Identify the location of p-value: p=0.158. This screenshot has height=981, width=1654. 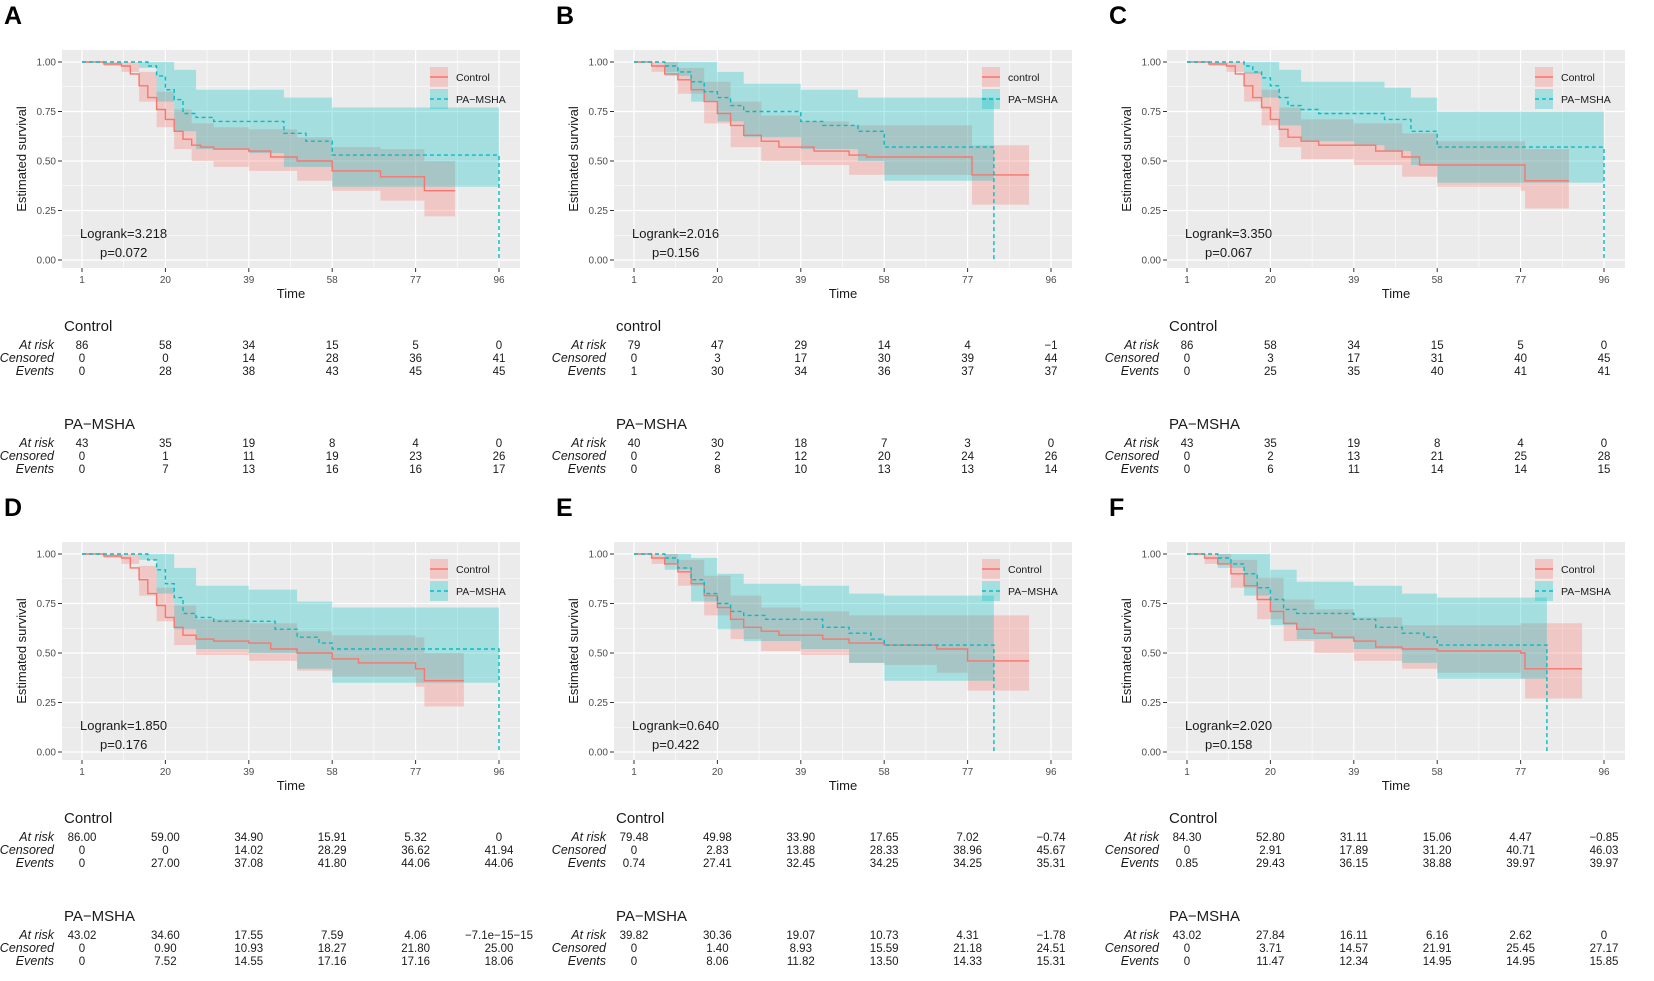
(1228, 744).